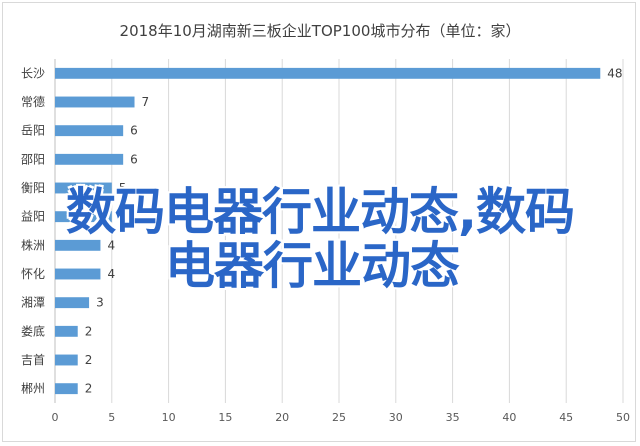 This screenshot has height=446, width=640. What do you see at coordinates (89, 331) in the screenshot?
I see `data-label-9: 2` at bounding box center [89, 331].